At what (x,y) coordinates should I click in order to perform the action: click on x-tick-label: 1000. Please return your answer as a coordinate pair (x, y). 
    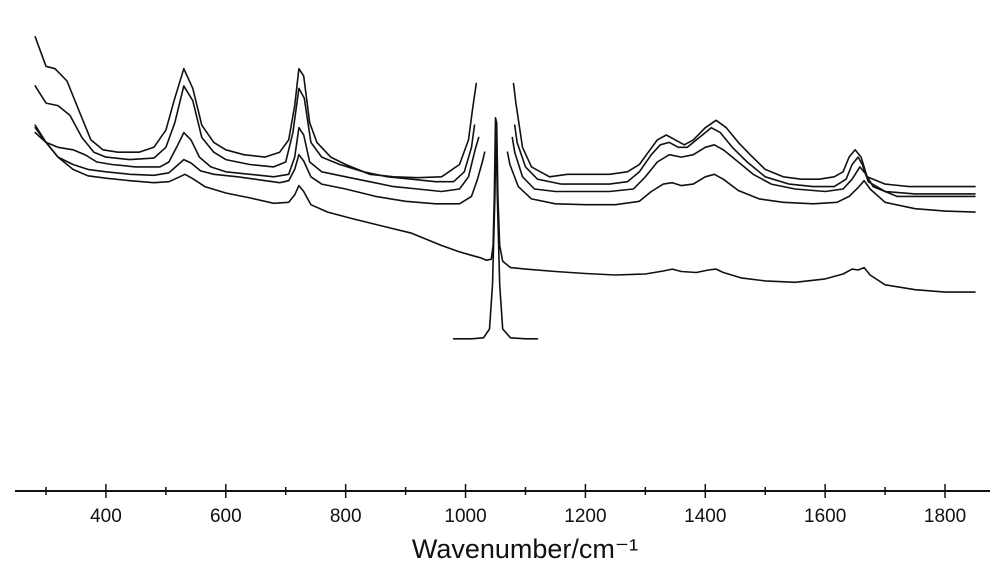
    Looking at the image, I should click on (465, 516).